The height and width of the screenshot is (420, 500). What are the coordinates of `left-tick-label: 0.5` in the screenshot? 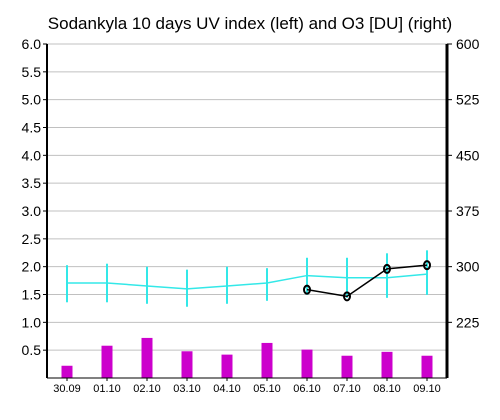 It's located at (32, 350).